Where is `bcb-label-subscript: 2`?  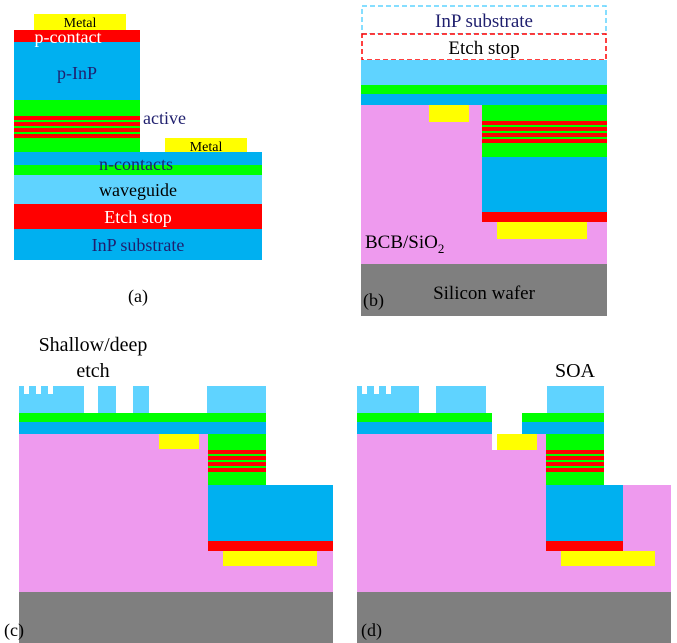
bcb-label-subscript: 2 is located at coordinates (441, 248).